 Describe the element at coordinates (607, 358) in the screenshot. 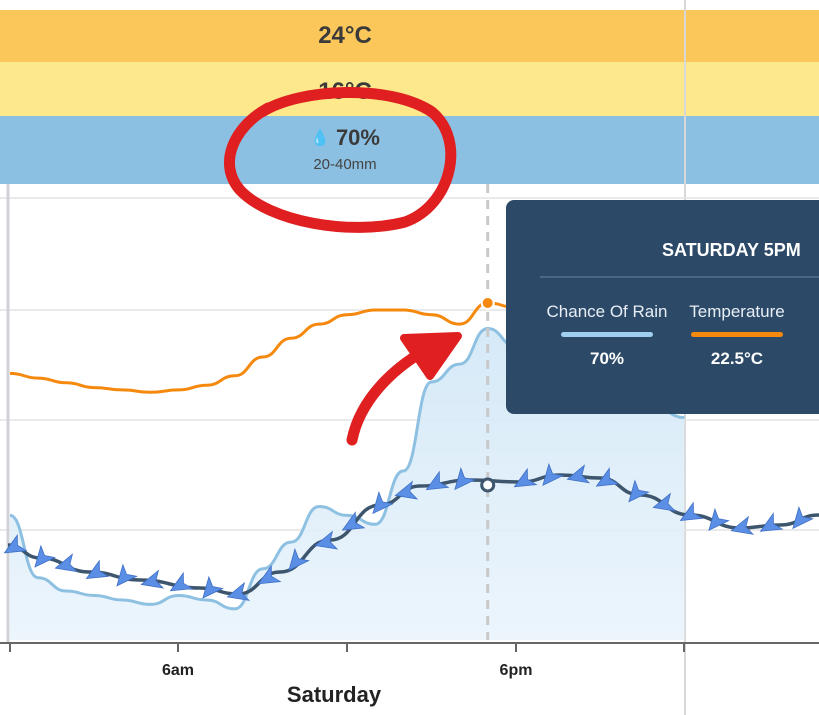

I see `tooltip-rain-value: 70%` at that location.